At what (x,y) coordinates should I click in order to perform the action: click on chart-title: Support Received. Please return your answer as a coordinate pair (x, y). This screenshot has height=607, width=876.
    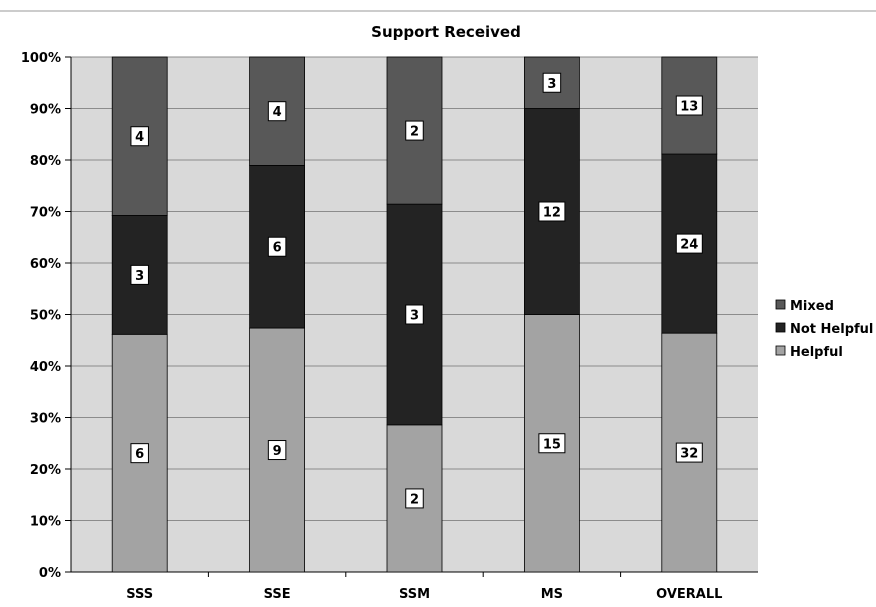
    Looking at the image, I should click on (446, 32).